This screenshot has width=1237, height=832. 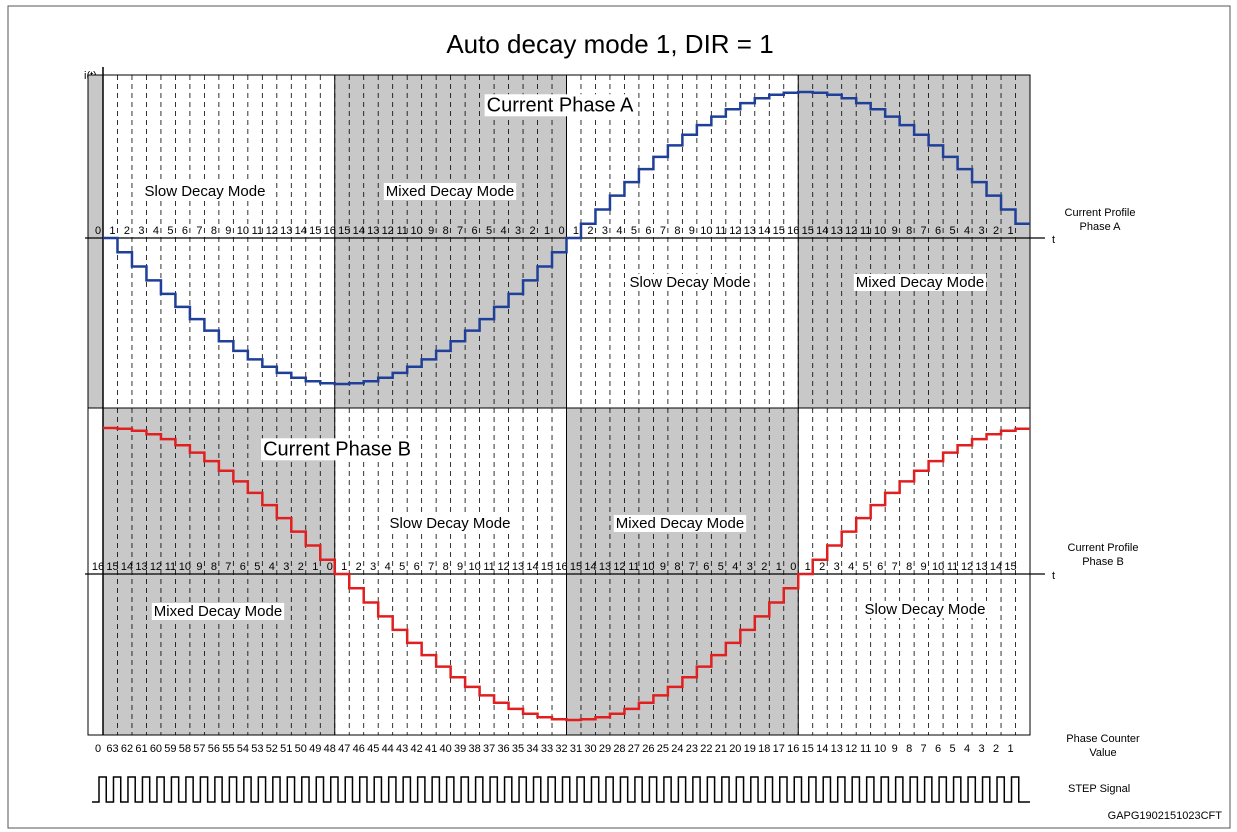 What do you see at coordinates (793, 749) in the screenshot?
I see `counter-label: 16` at bounding box center [793, 749].